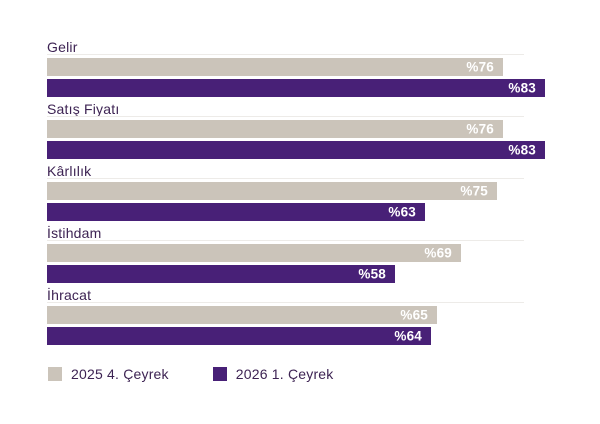 The width and height of the screenshot is (600, 424). What do you see at coordinates (254, 253) in the screenshot?
I see `bar-2025-q4: %69` at bounding box center [254, 253].